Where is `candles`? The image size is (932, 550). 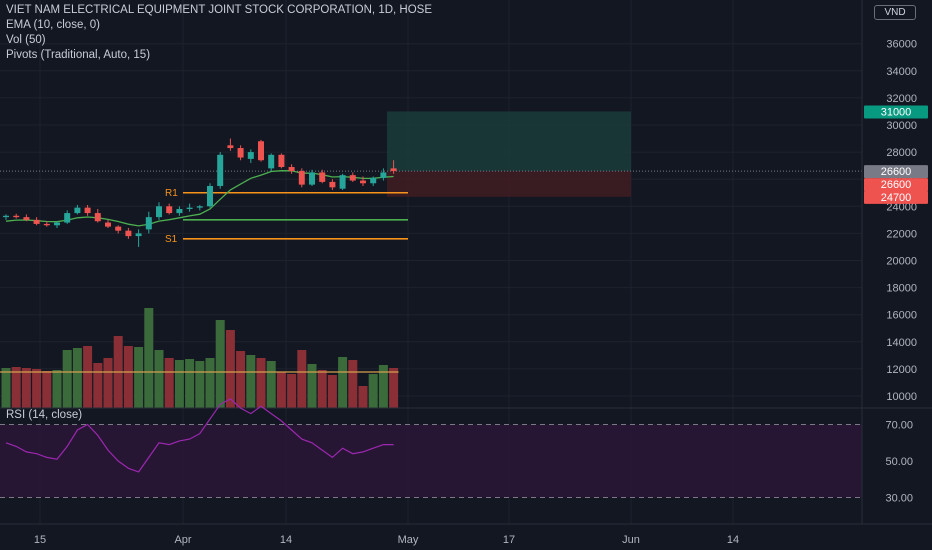 candles is located at coordinates (200, 192).